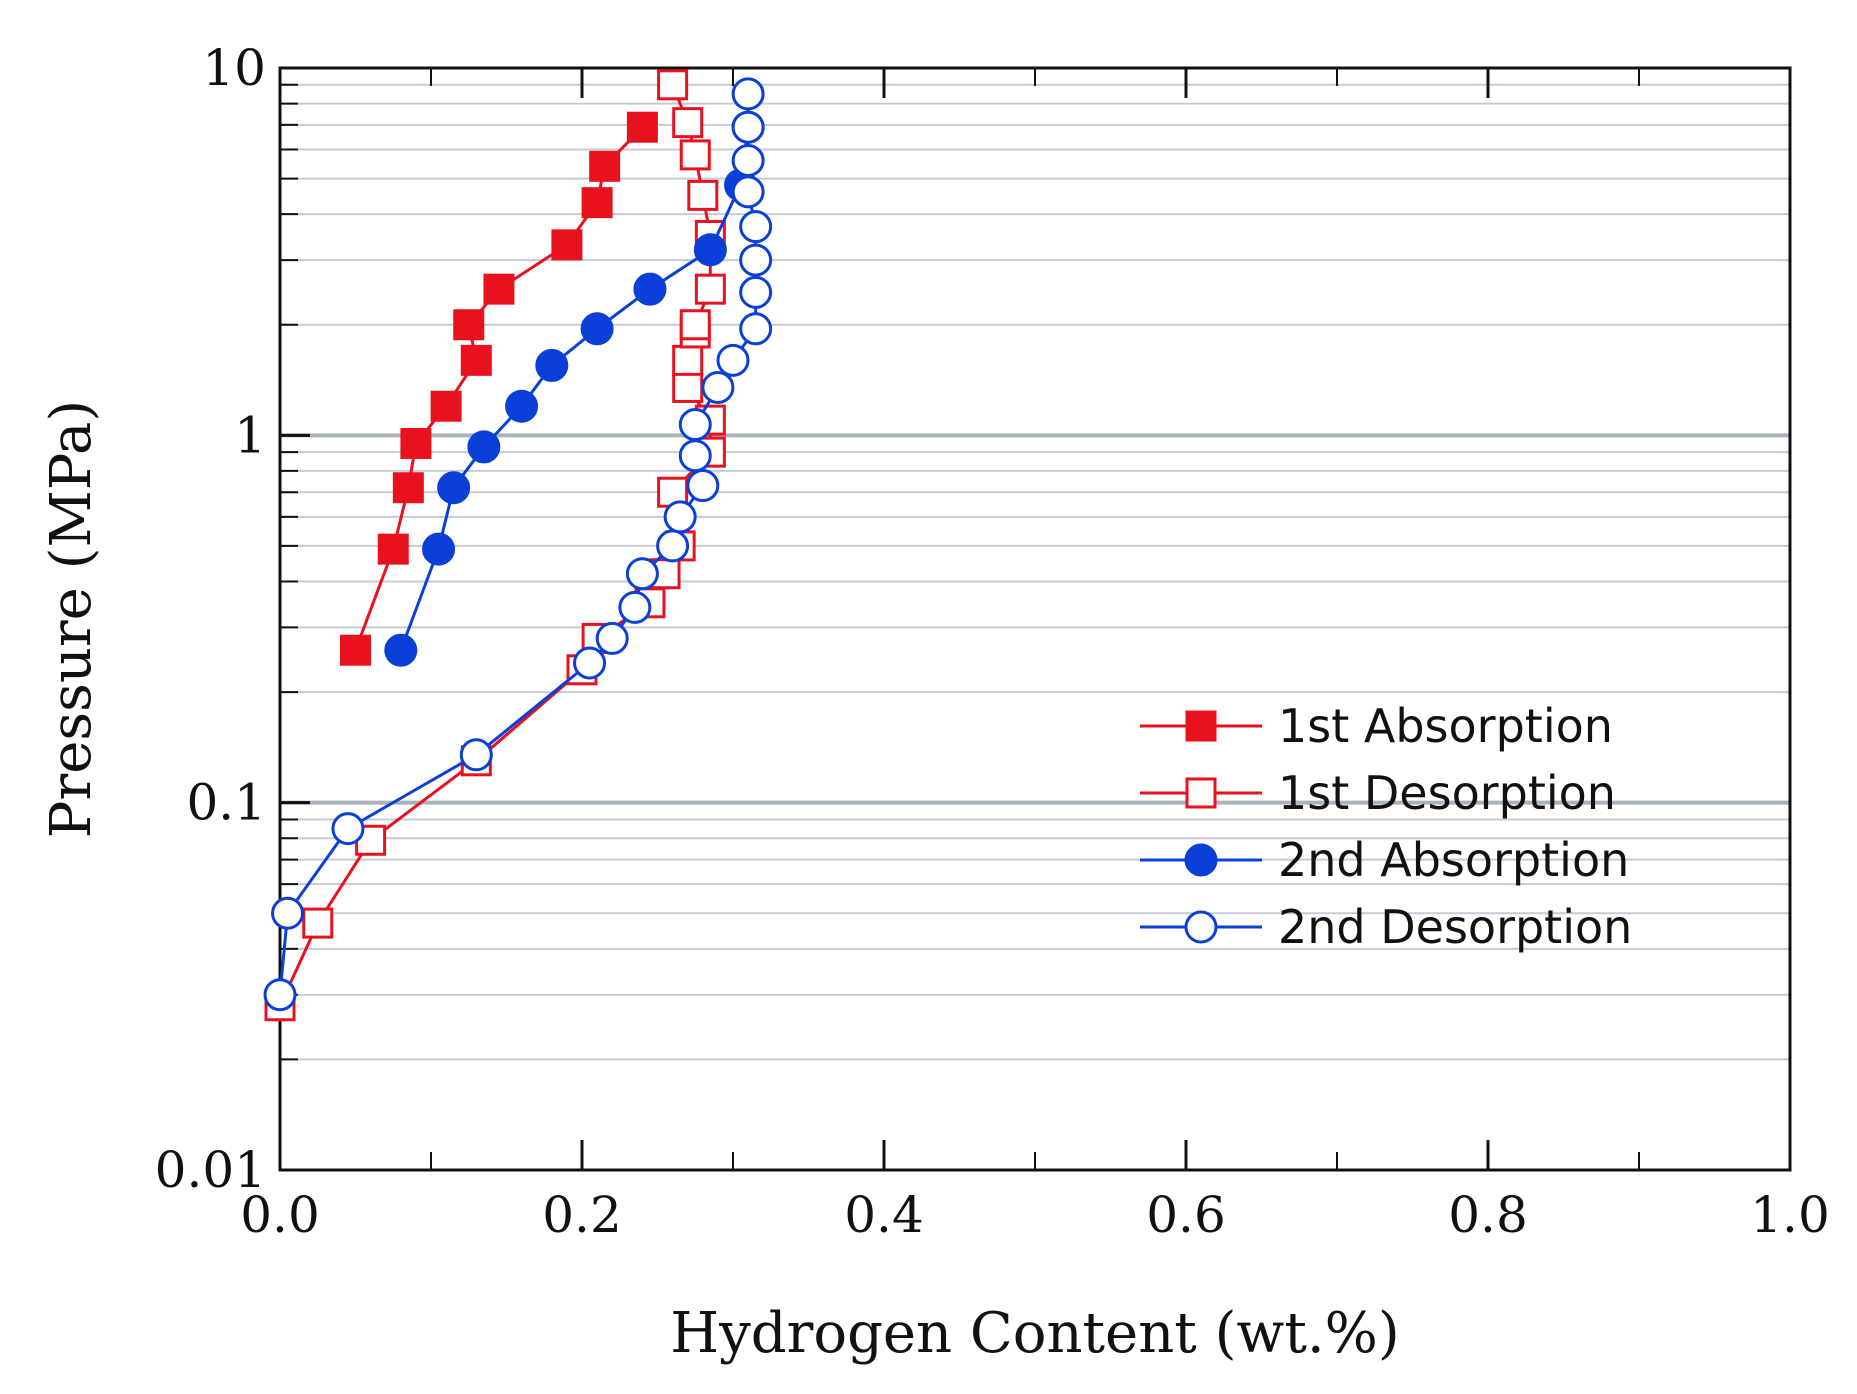 Image resolution: width=1857 pixels, height=1394 pixels. Describe the element at coordinates (1455, 927) in the screenshot. I see `legend-label: 2nd Desorption` at that location.